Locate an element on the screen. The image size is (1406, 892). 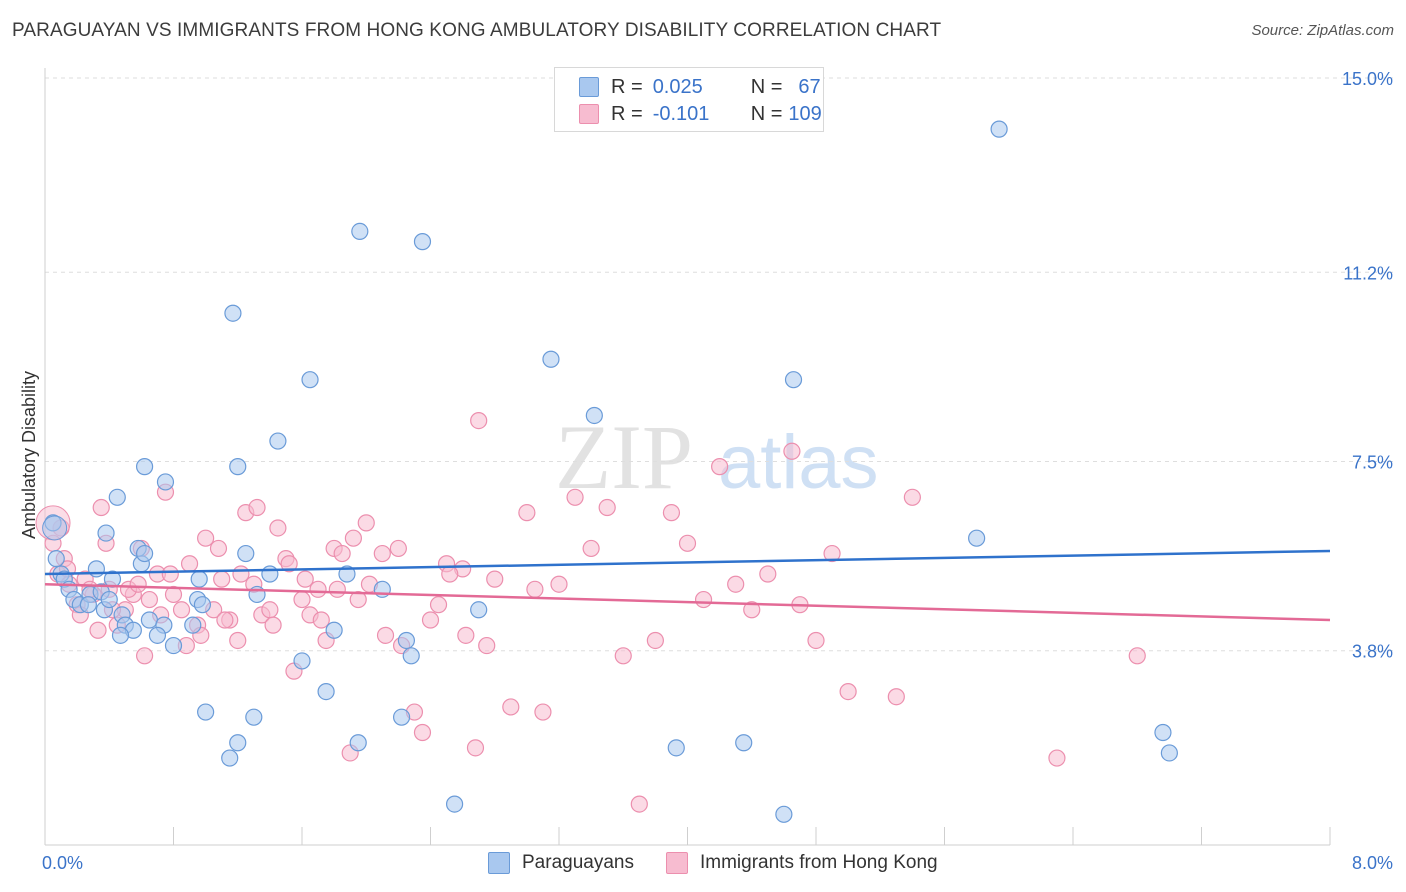
n-value: 67 is located at coordinates (809, 86).